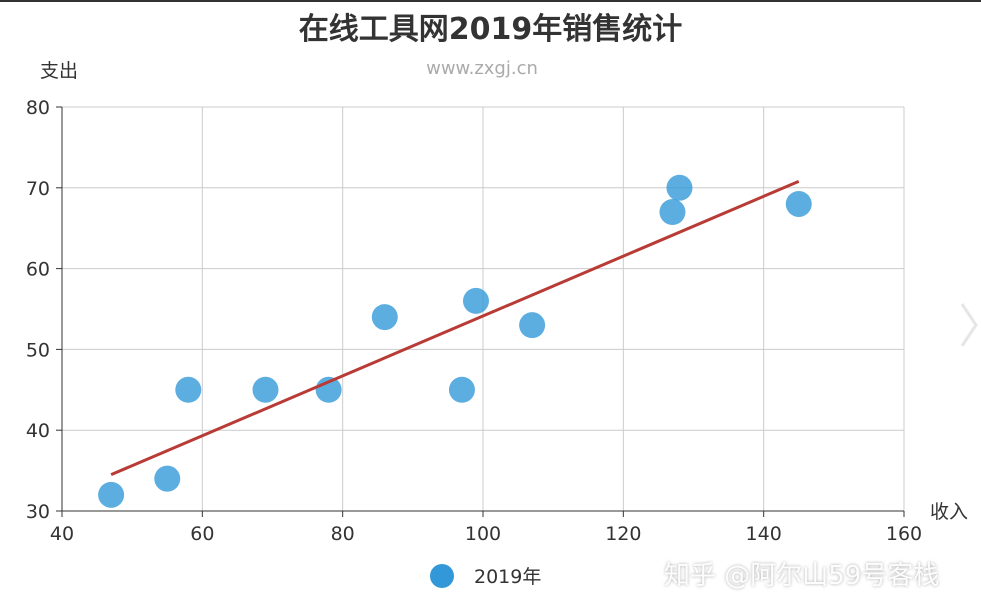 The image size is (981, 595). I want to click on chart-subtitle: www.zxgj.cn, so click(482, 68).